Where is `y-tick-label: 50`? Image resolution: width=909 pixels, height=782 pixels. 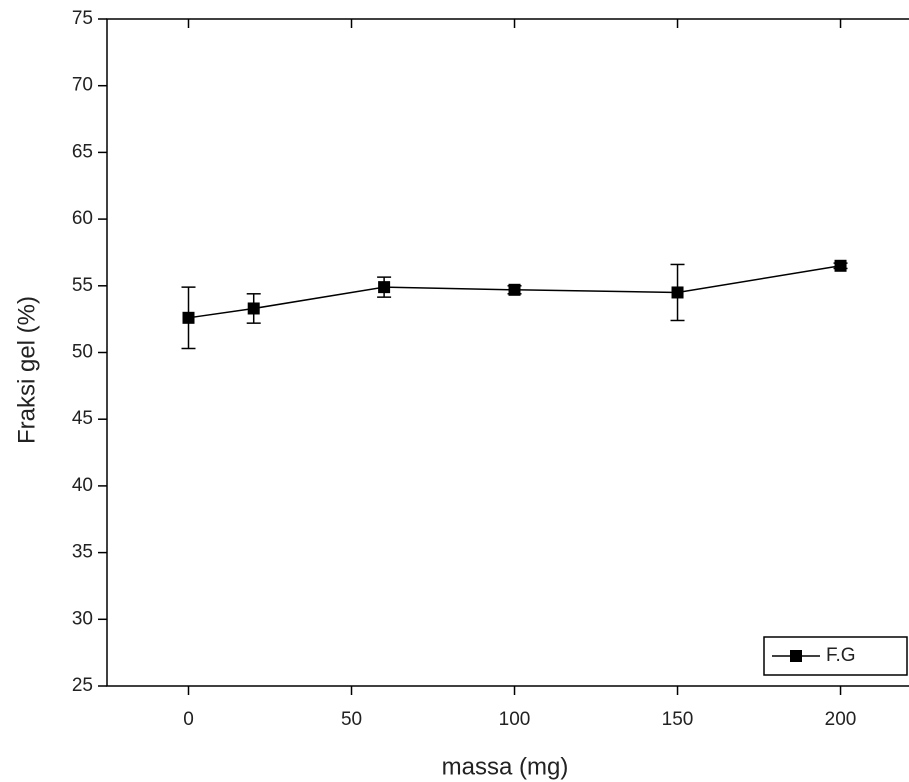 y-tick-label: 50 is located at coordinates (82, 352).